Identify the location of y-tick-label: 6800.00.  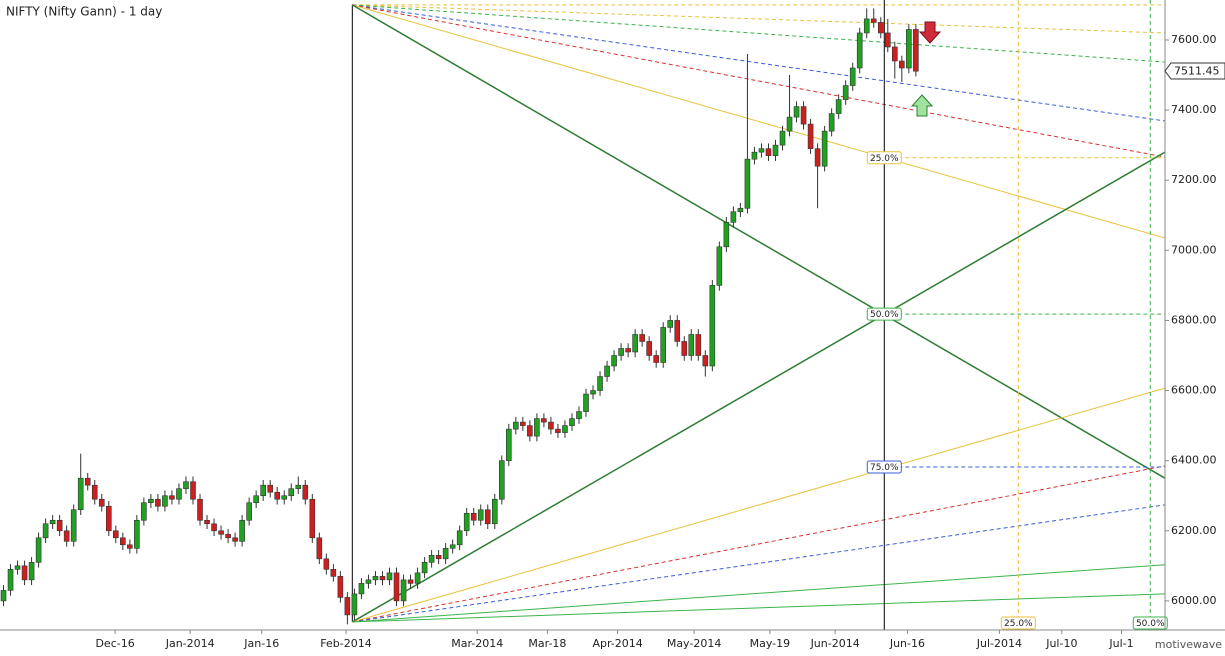
(1194, 319).